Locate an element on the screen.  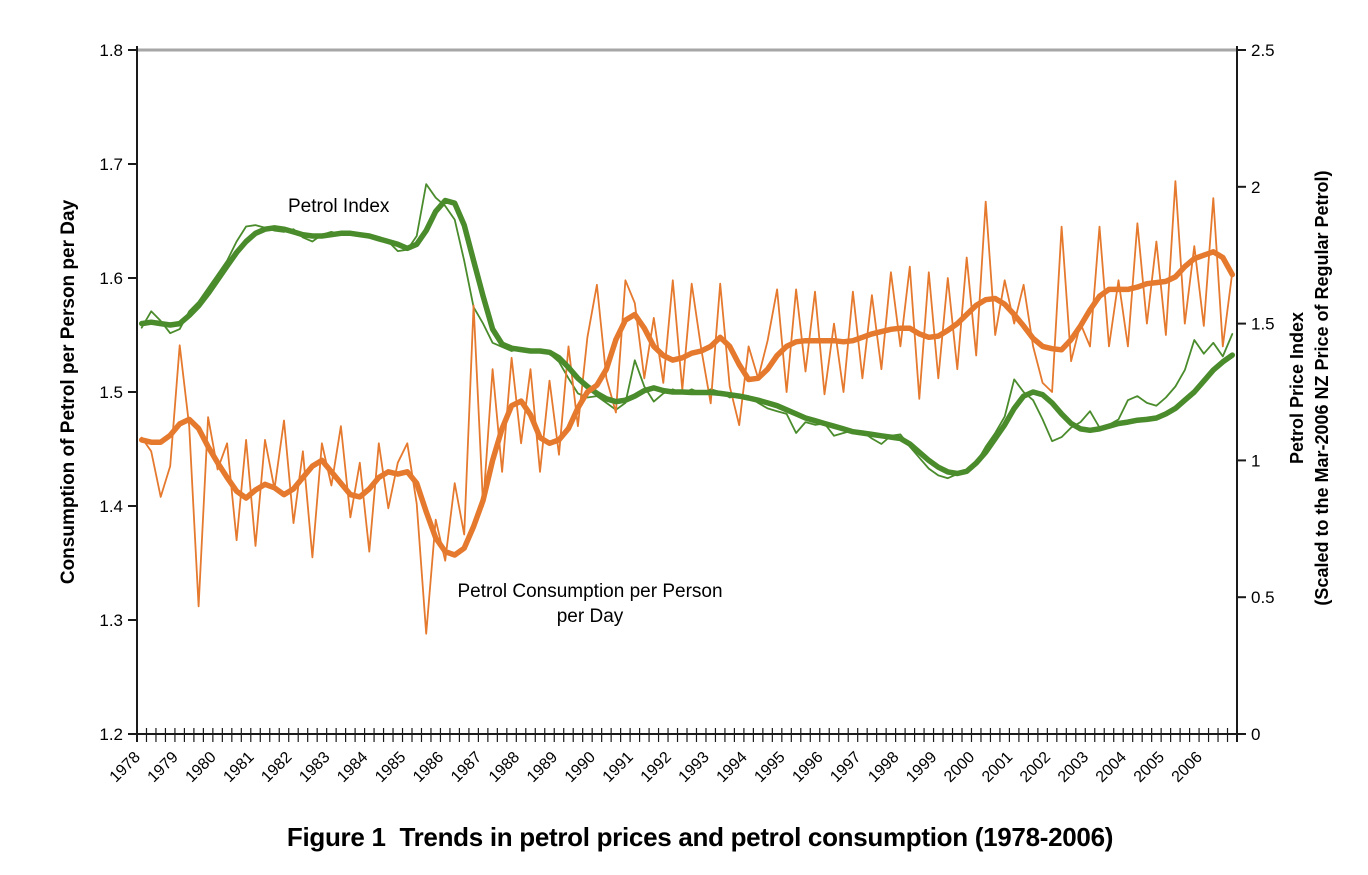
x-axis-year-label: 1995 is located at coordinates (769, 767).